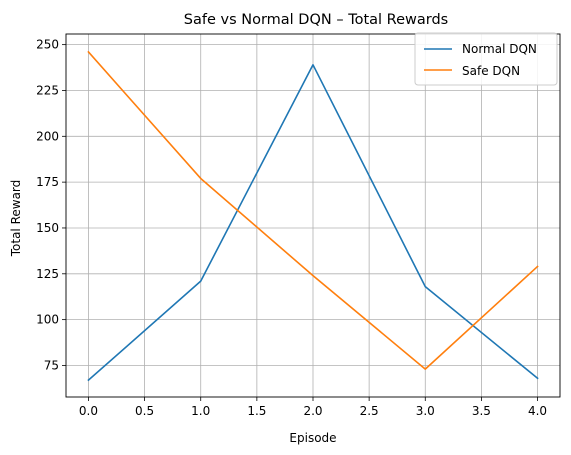 Image resolution: width=571 pixels, height=455 pixels. I want to click on y-tick-label: 125, so click(47, 274).